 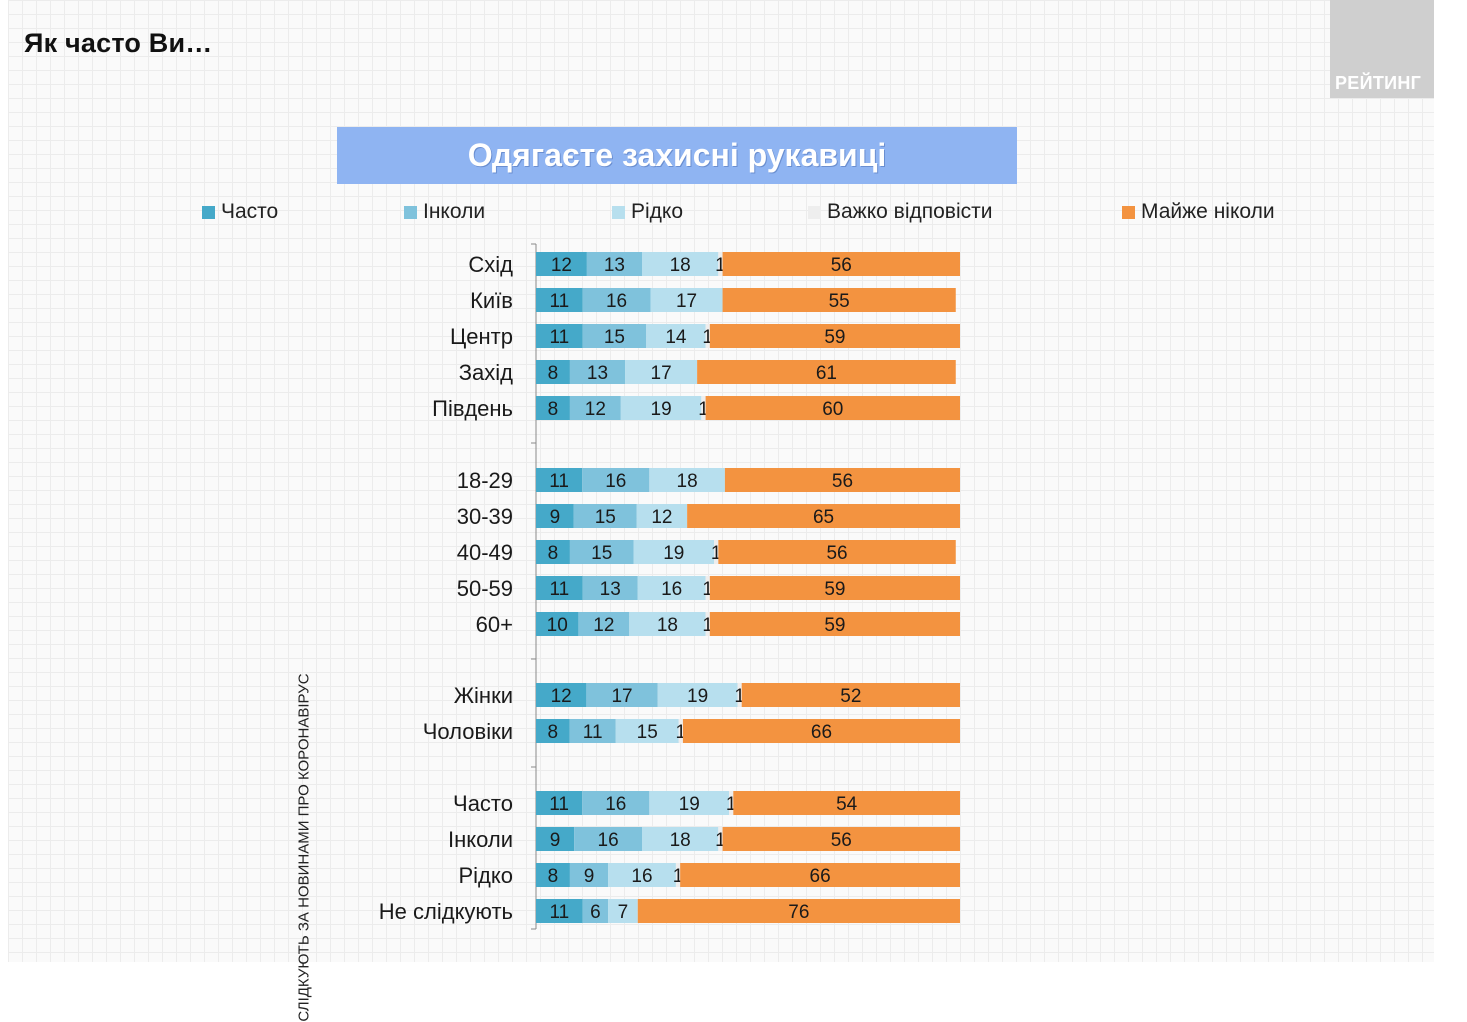 I want to click on data-label: 14, so click(x=676, y=337).